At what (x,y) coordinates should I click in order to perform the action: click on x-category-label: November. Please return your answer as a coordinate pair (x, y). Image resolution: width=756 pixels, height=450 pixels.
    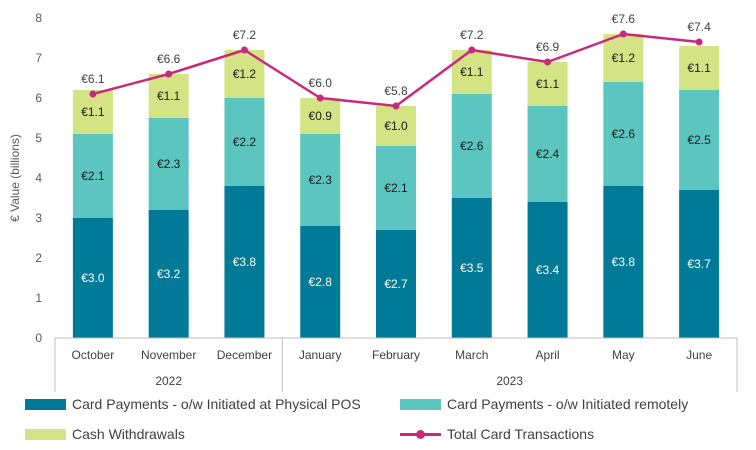
    Looking at the image, I should click on (168, 355).